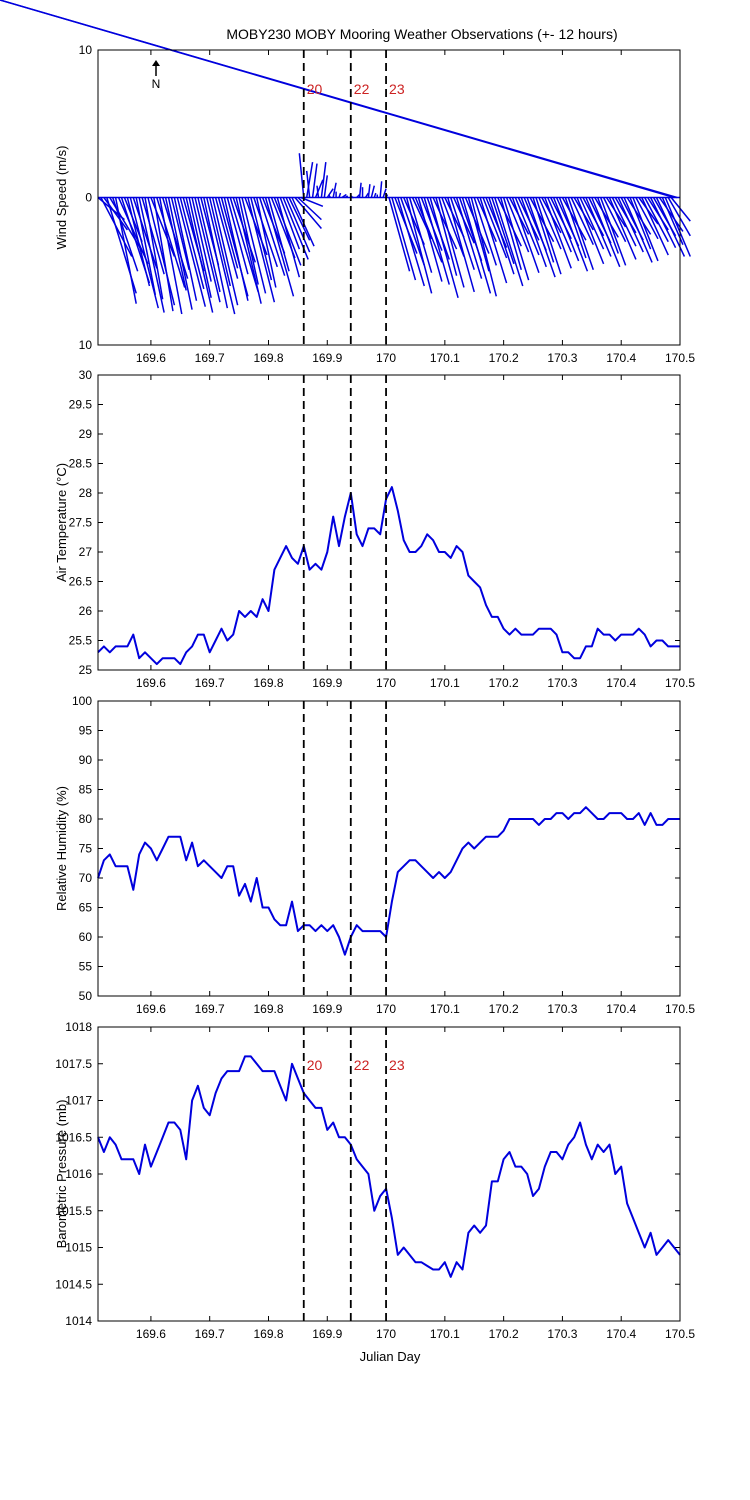 The image size is (750, 1500). Describe the element at coordinates (73, 1211) in the screenshot. I see `y-tick-label: 1015.5` at that location.